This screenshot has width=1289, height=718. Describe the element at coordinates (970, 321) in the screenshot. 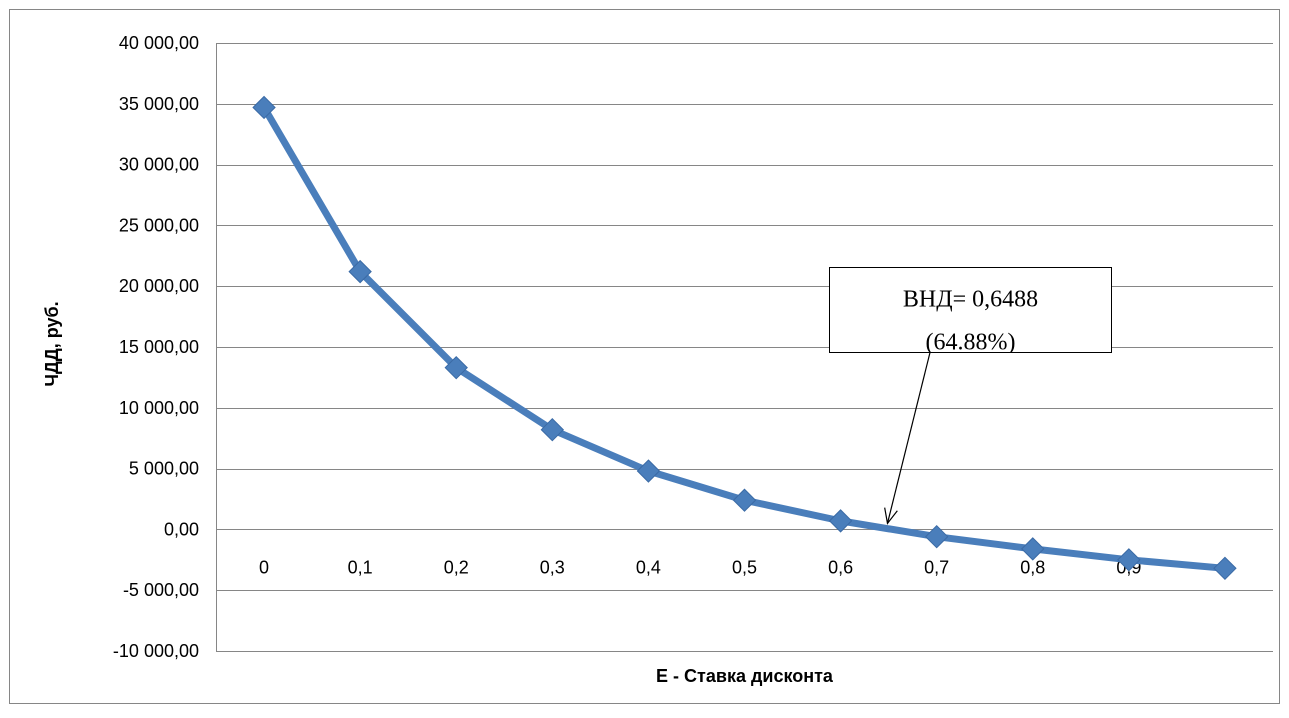

I see `annotation-text-clip: ВНД= 0,6488 (64.88%)` at that location.